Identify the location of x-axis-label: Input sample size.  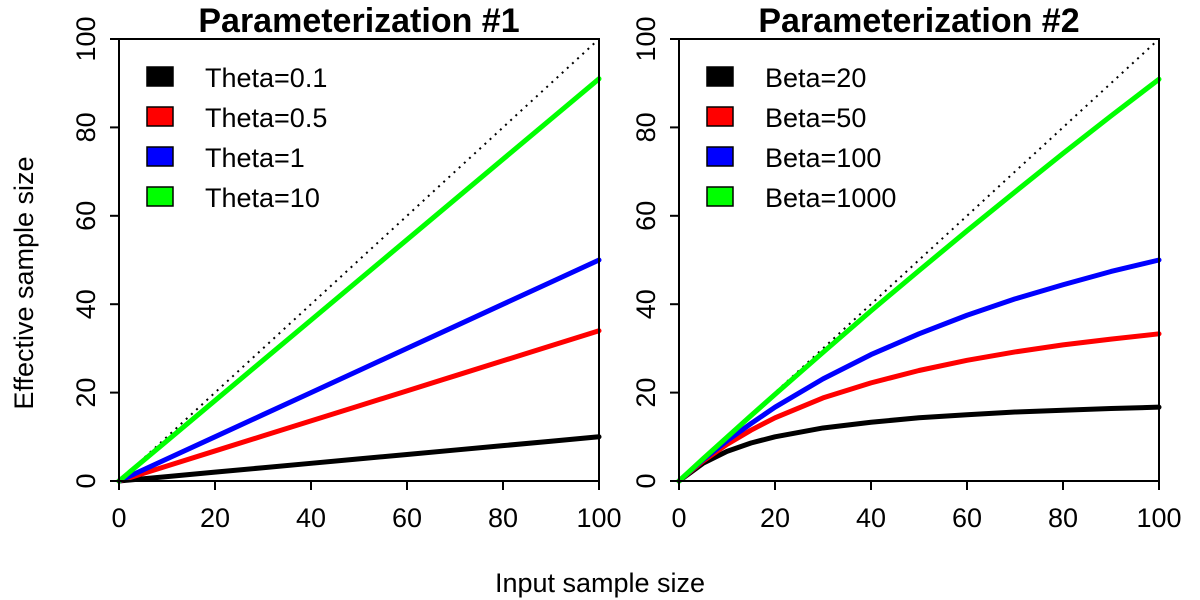
(600, 583).